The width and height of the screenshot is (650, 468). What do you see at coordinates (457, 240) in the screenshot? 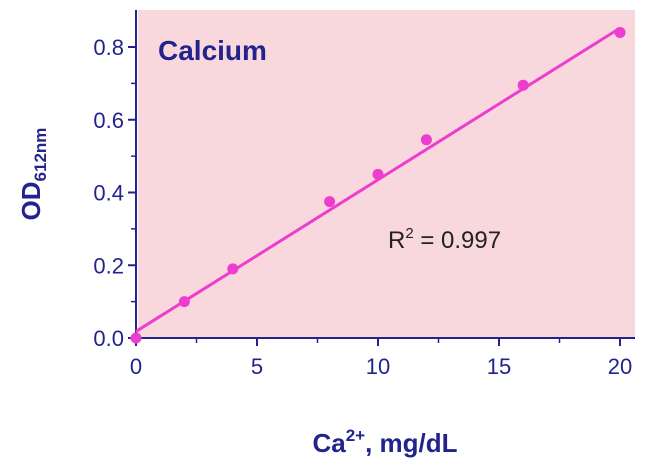
I see `r-squared-rest: = 0.997` at bounding box center [457, 240].